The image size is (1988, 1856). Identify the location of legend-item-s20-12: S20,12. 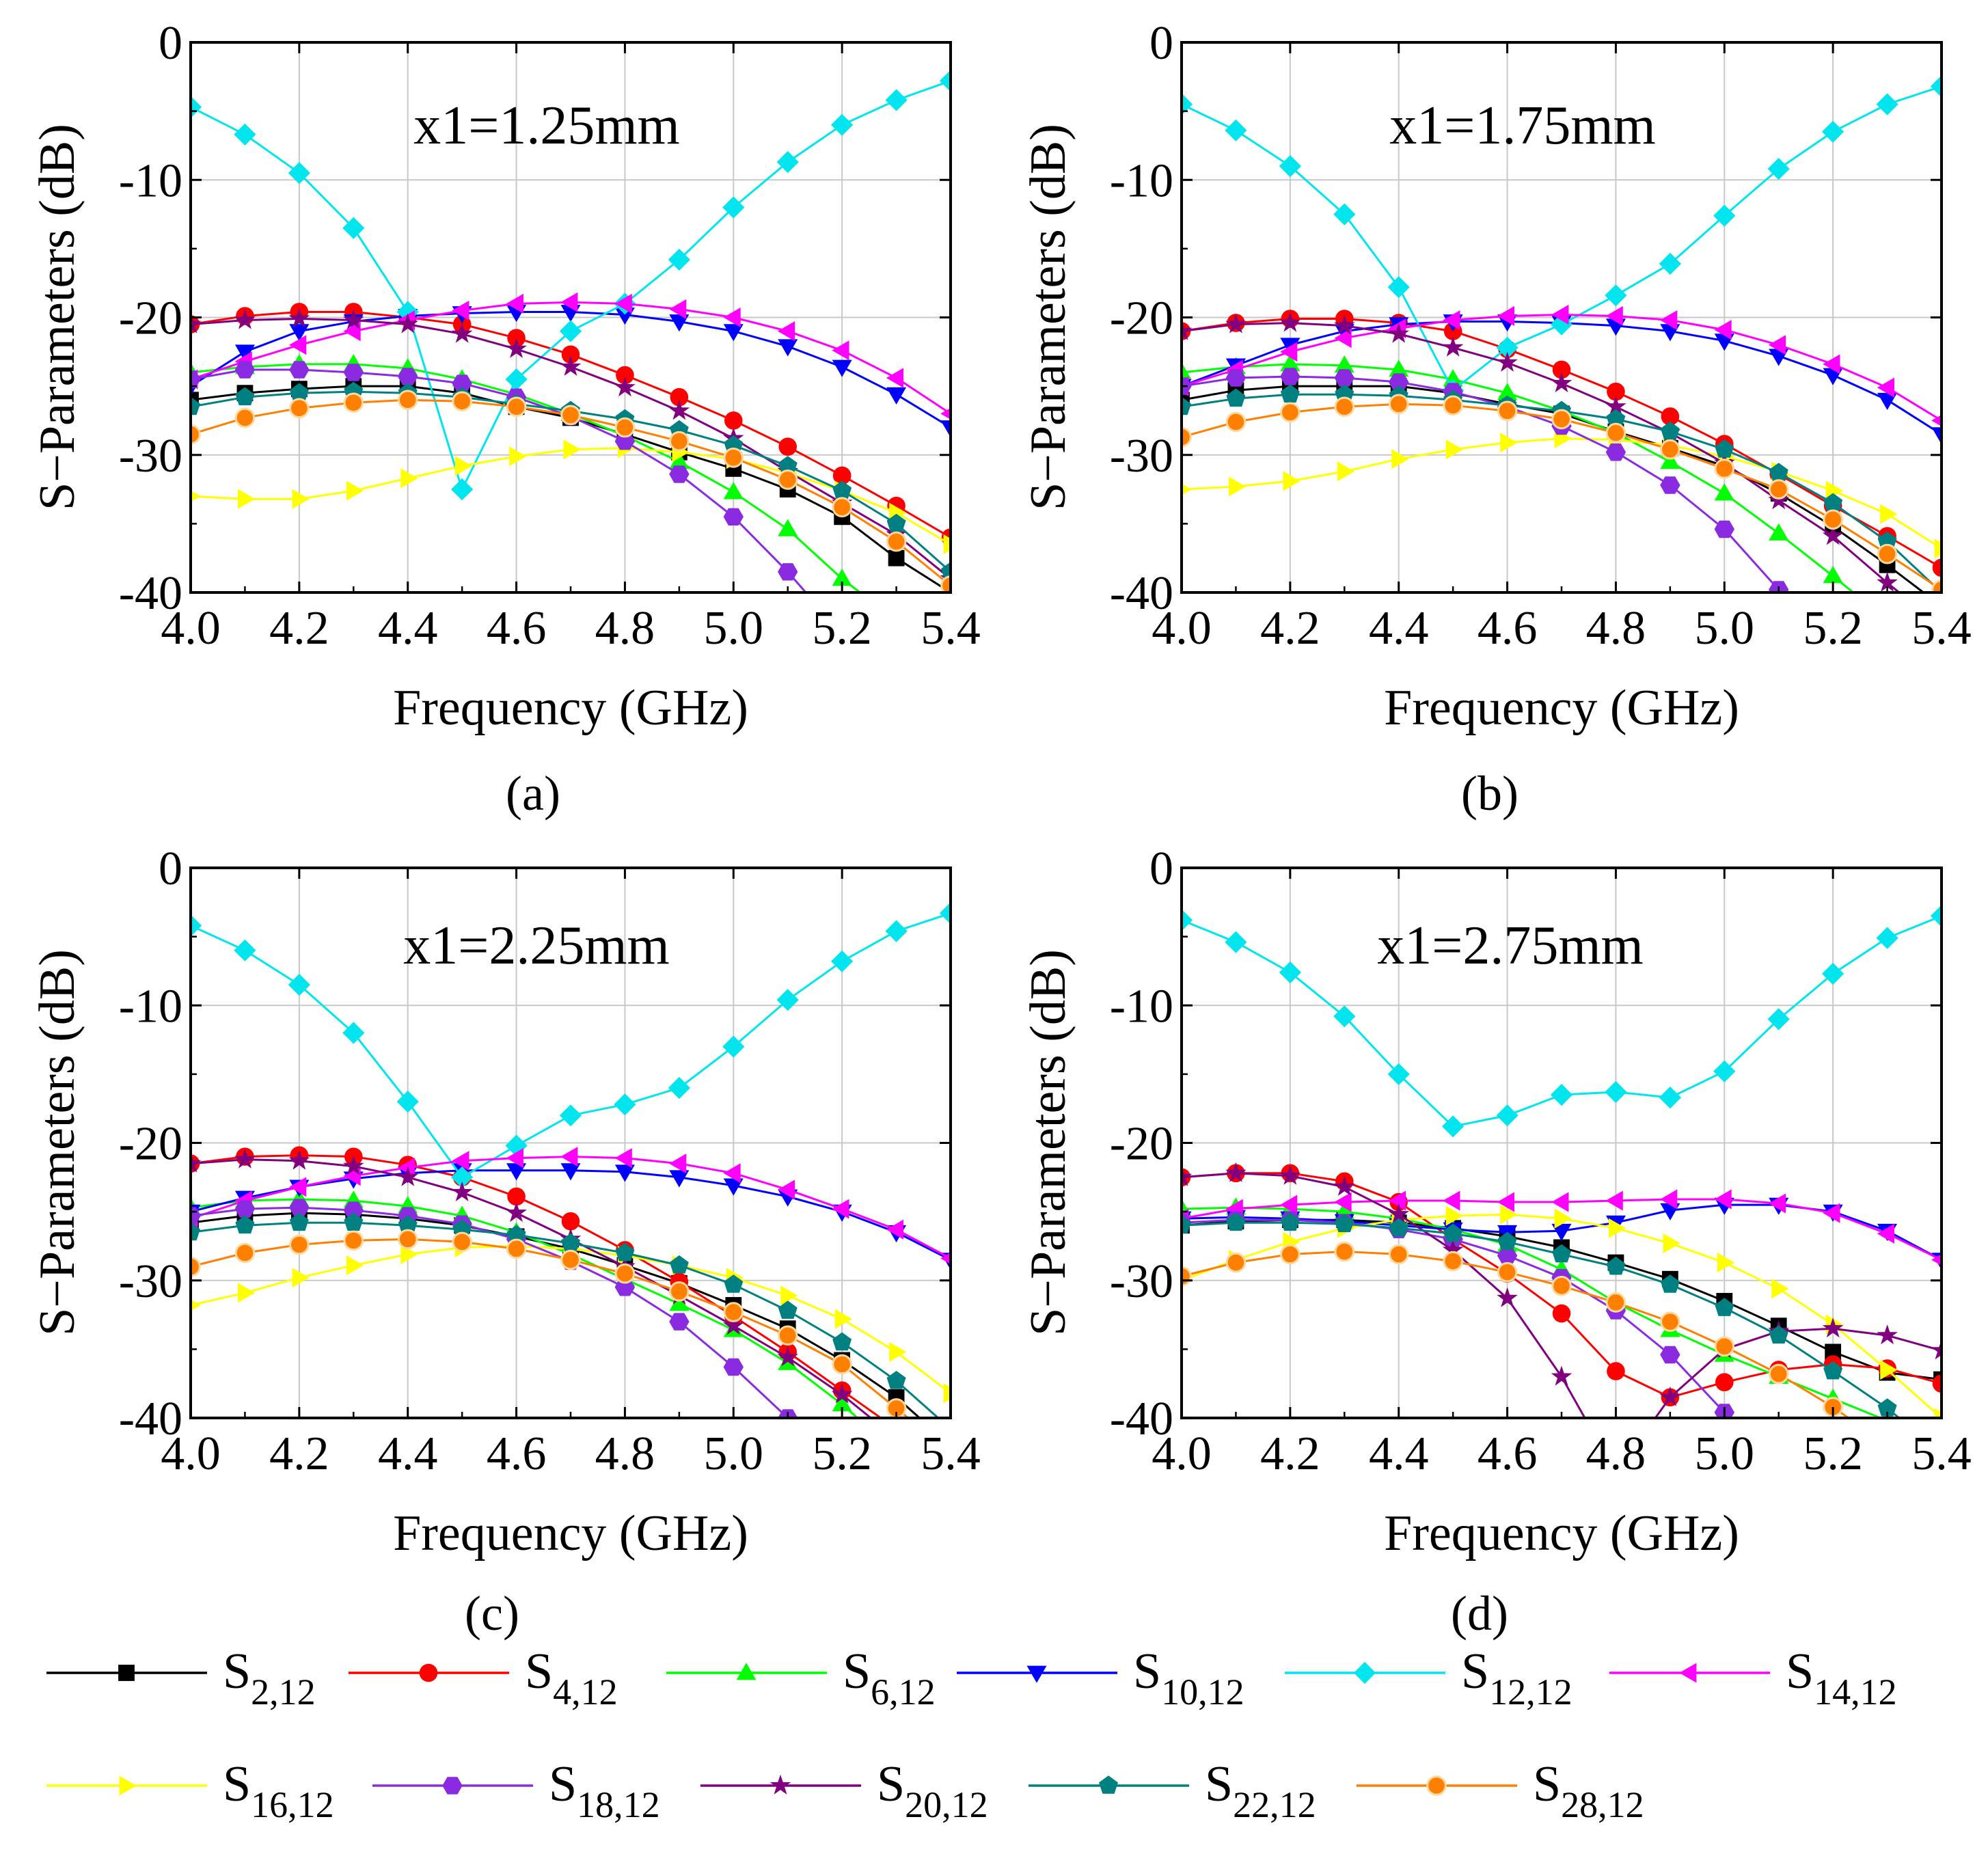
(844, 1790).